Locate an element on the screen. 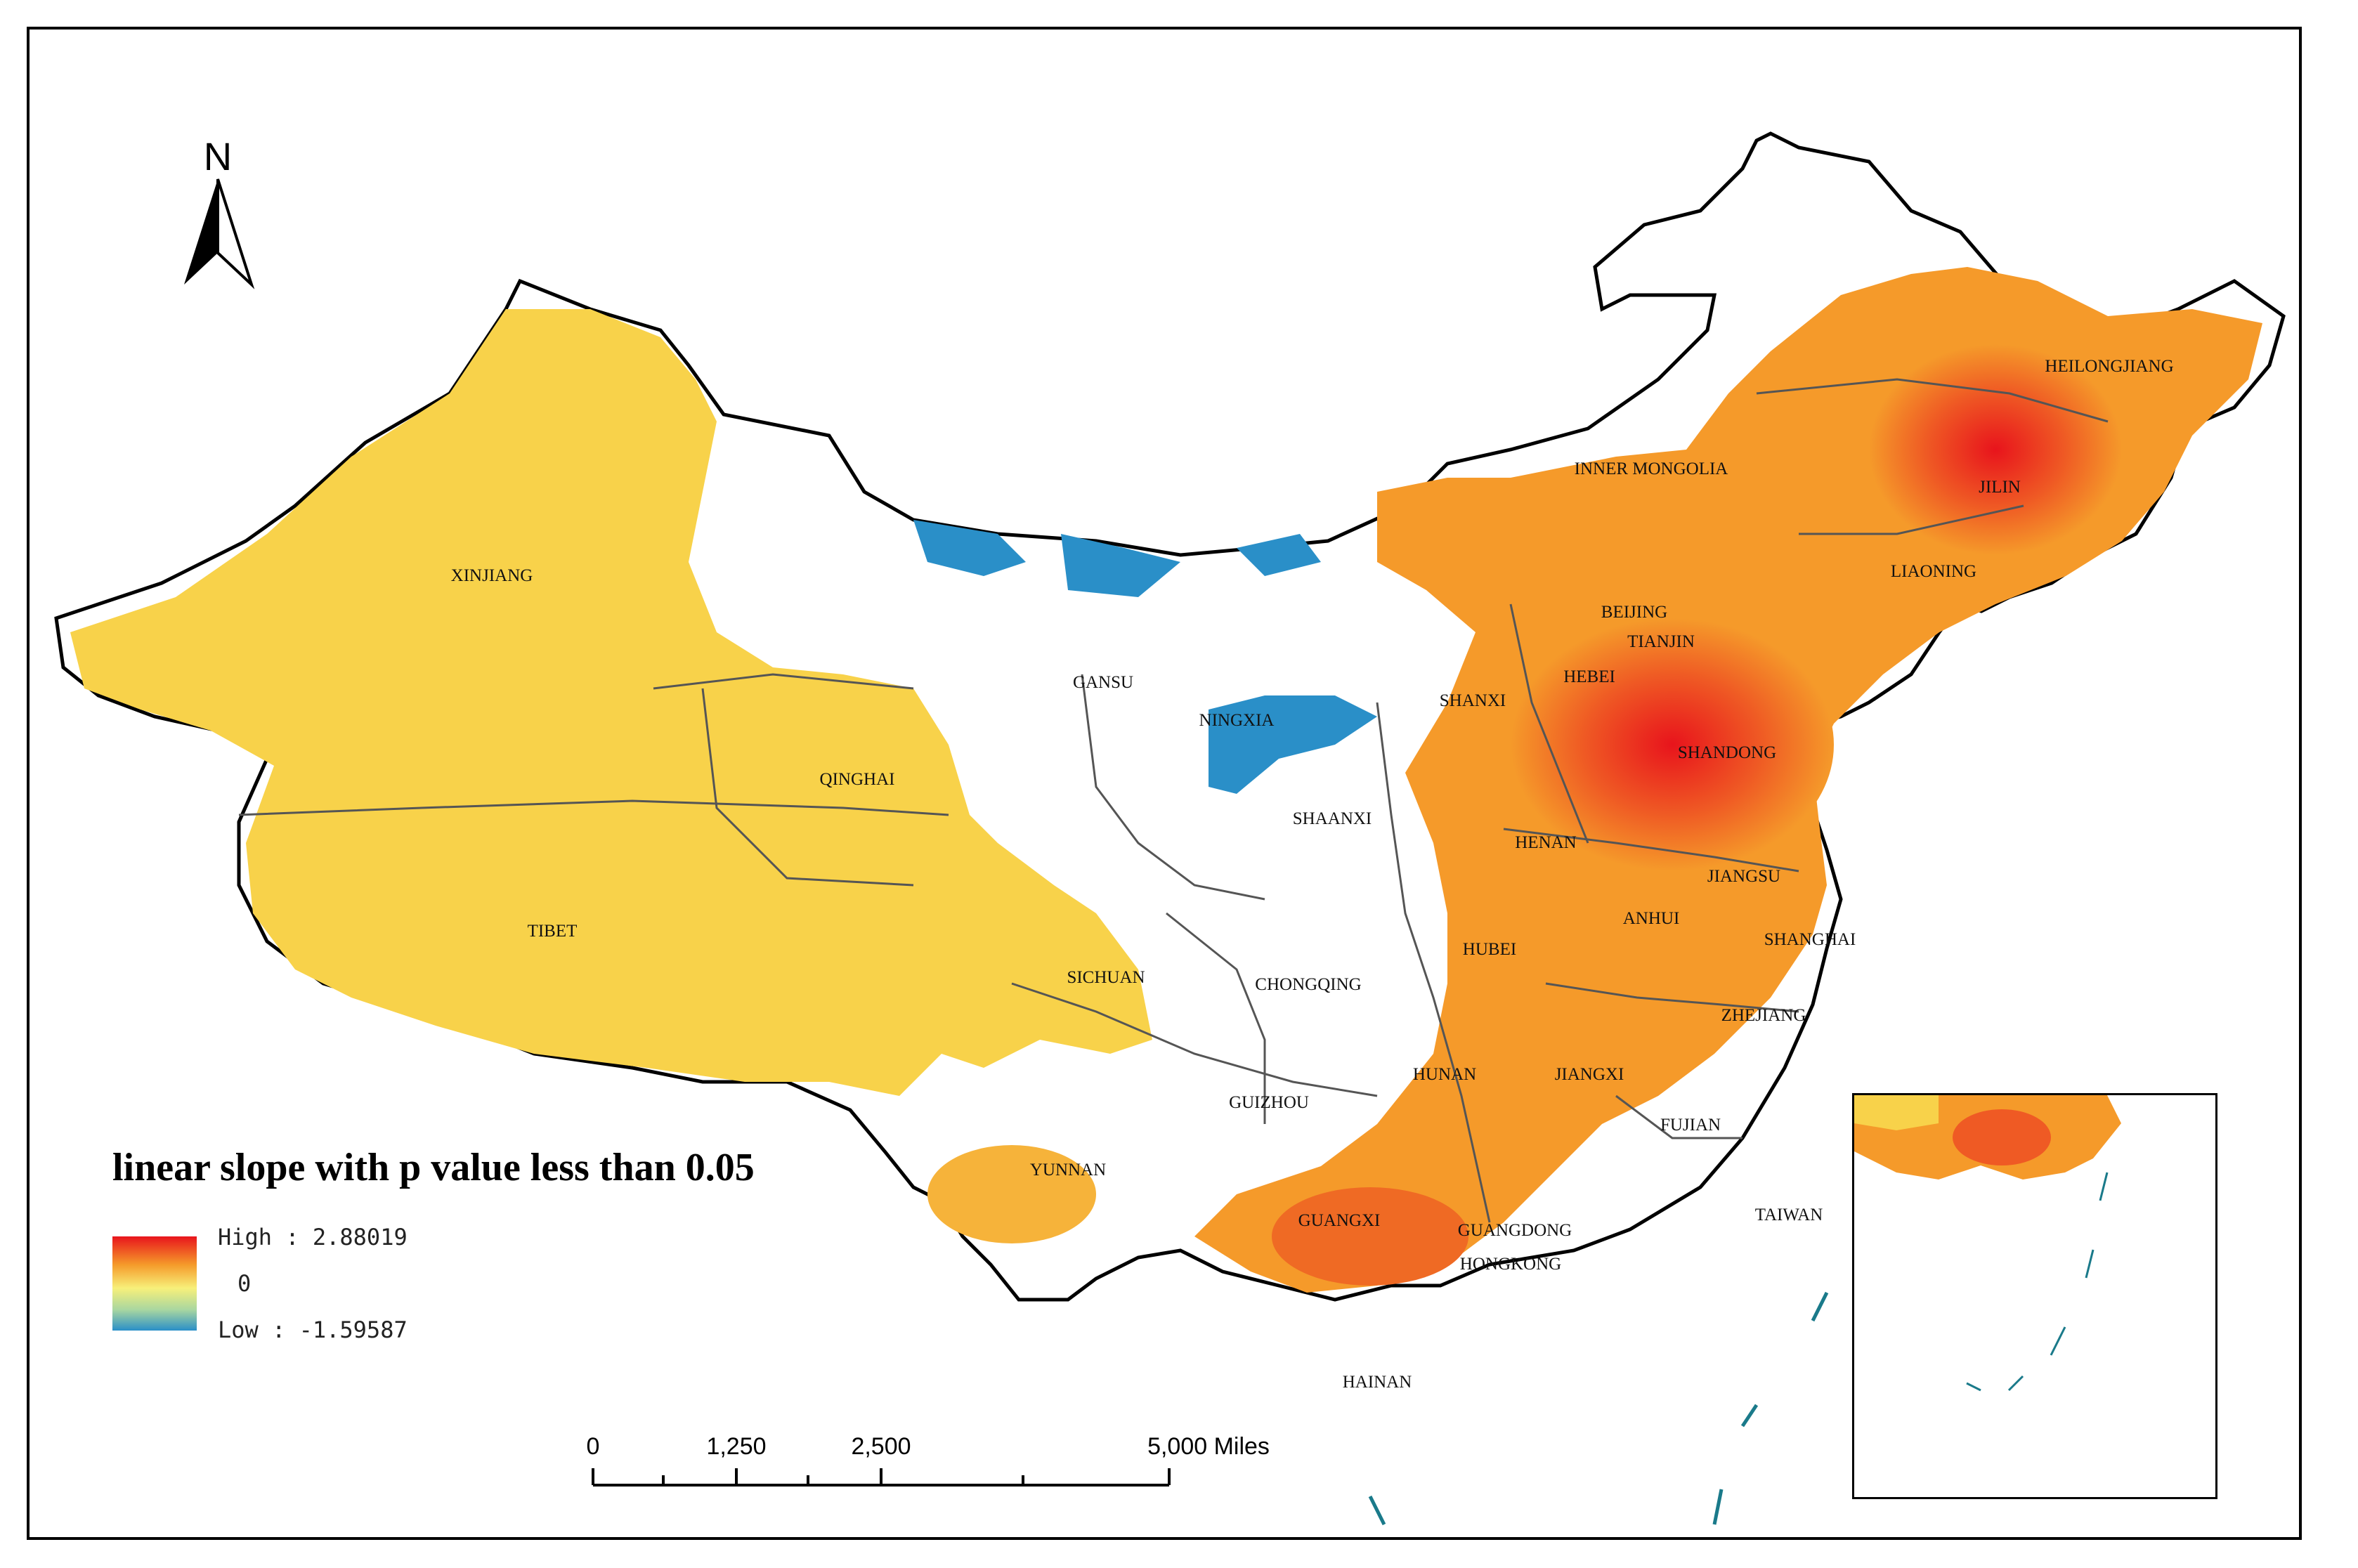 This screenshot has width=2358, height=1568. scale-label-5000: 5,000 Miles is located at coordinates (1208, 1446).